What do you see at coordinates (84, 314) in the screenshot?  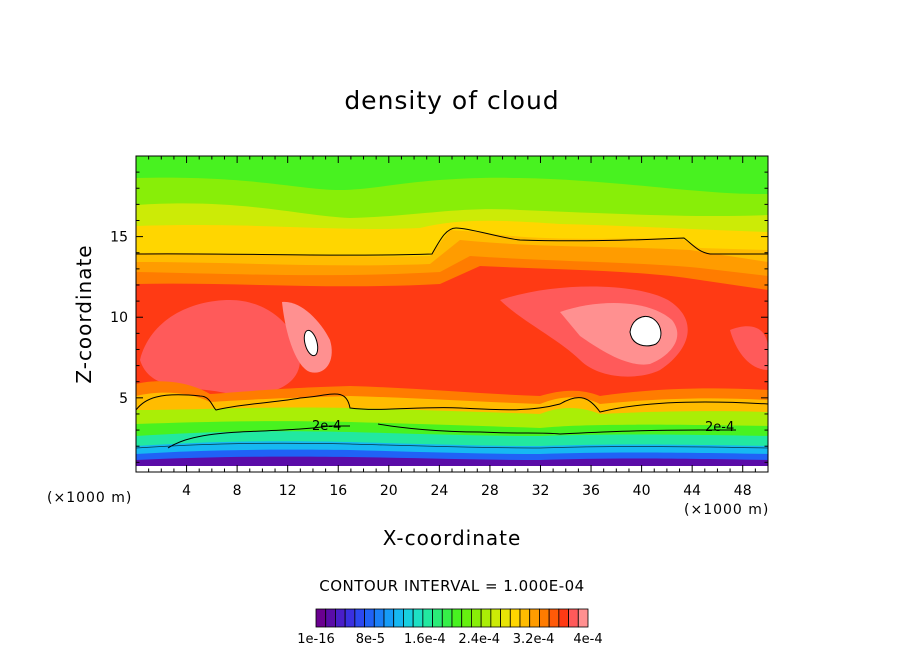 I see `y-axis-label: Z-coordinate` at bounding box center [84, 314].